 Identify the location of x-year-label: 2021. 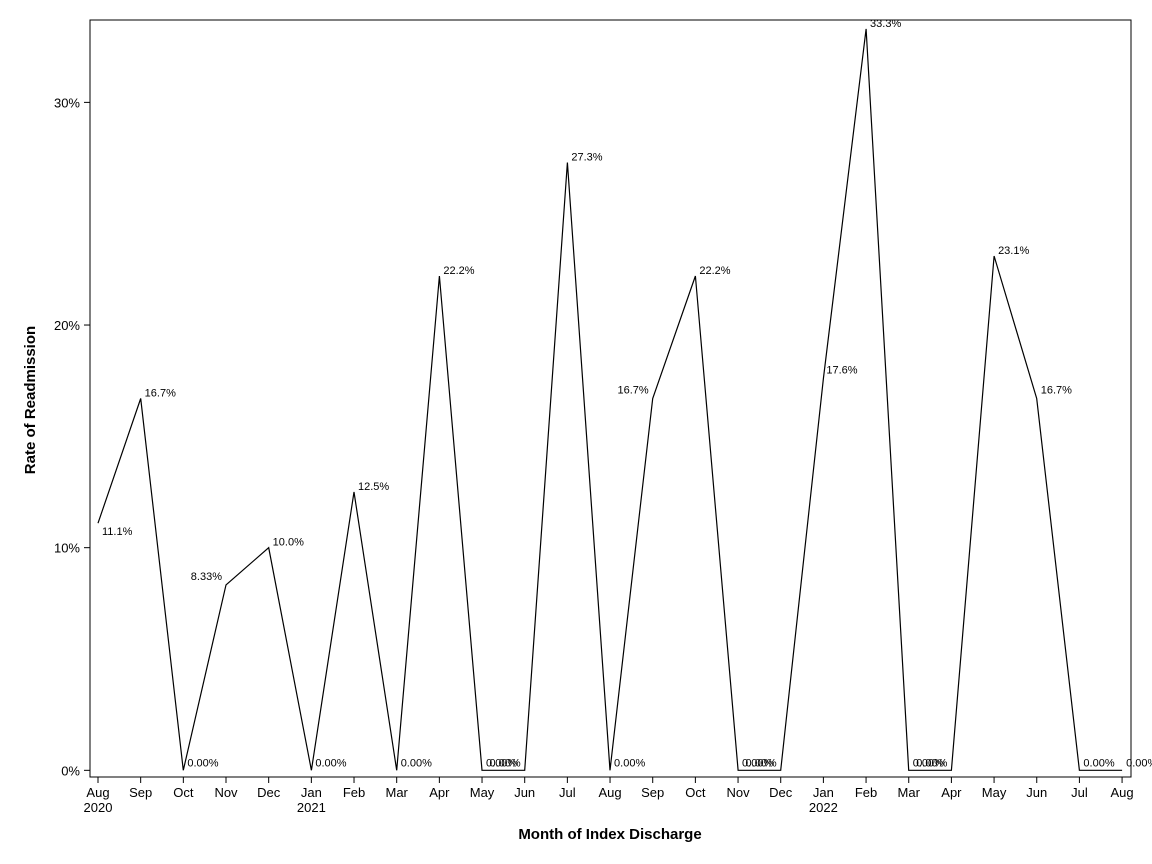
(311, 807).